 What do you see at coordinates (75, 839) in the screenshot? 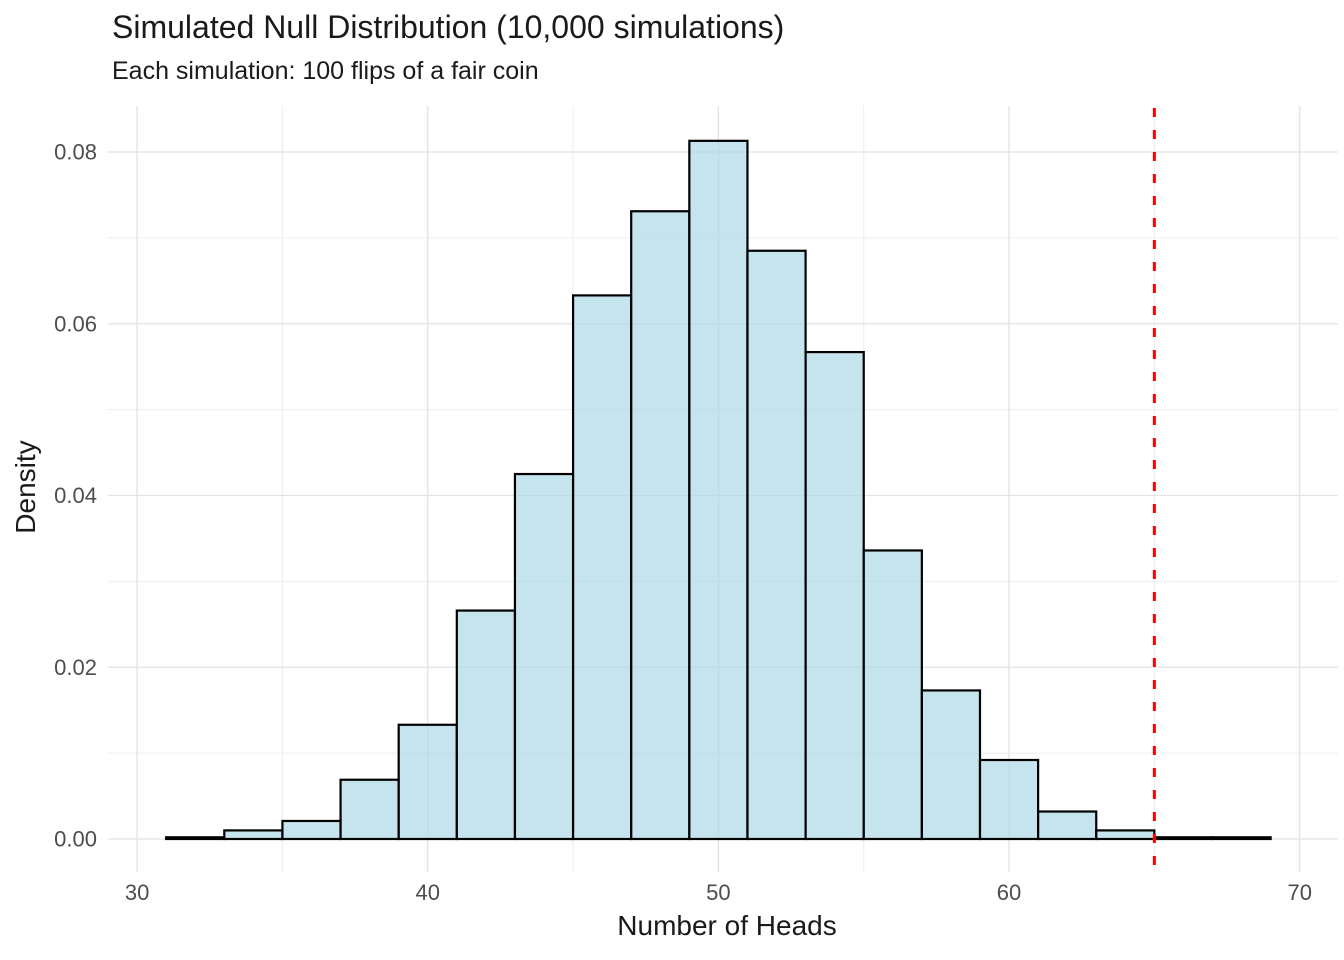
I see `y-tick-label: 0.00` at bounding box center [75, 839].